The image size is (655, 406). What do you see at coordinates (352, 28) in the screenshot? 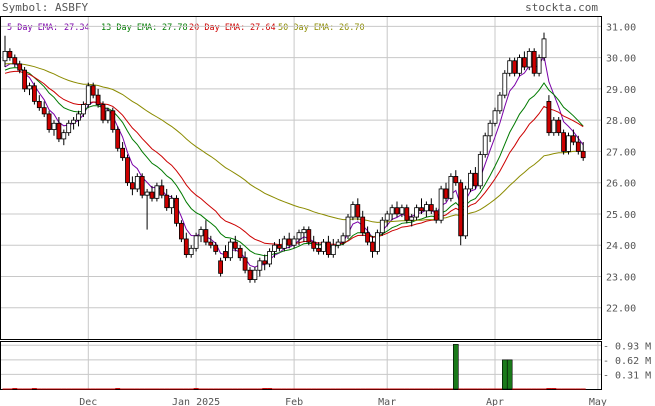
I see `legend-ema50-value: 26.70` at bounding box center [352, 28].